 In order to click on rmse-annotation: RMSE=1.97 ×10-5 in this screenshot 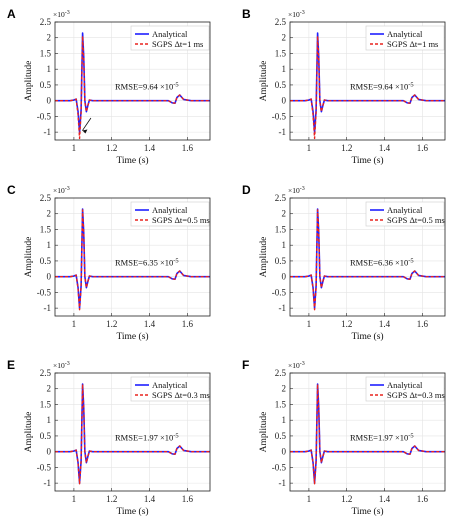, I will do `click(382, 438)`.